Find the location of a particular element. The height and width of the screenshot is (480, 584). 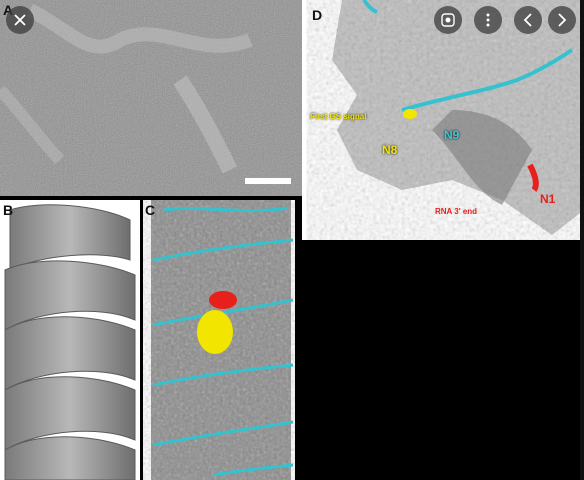

chevron-left-icon is located at coordinates (527, 20).